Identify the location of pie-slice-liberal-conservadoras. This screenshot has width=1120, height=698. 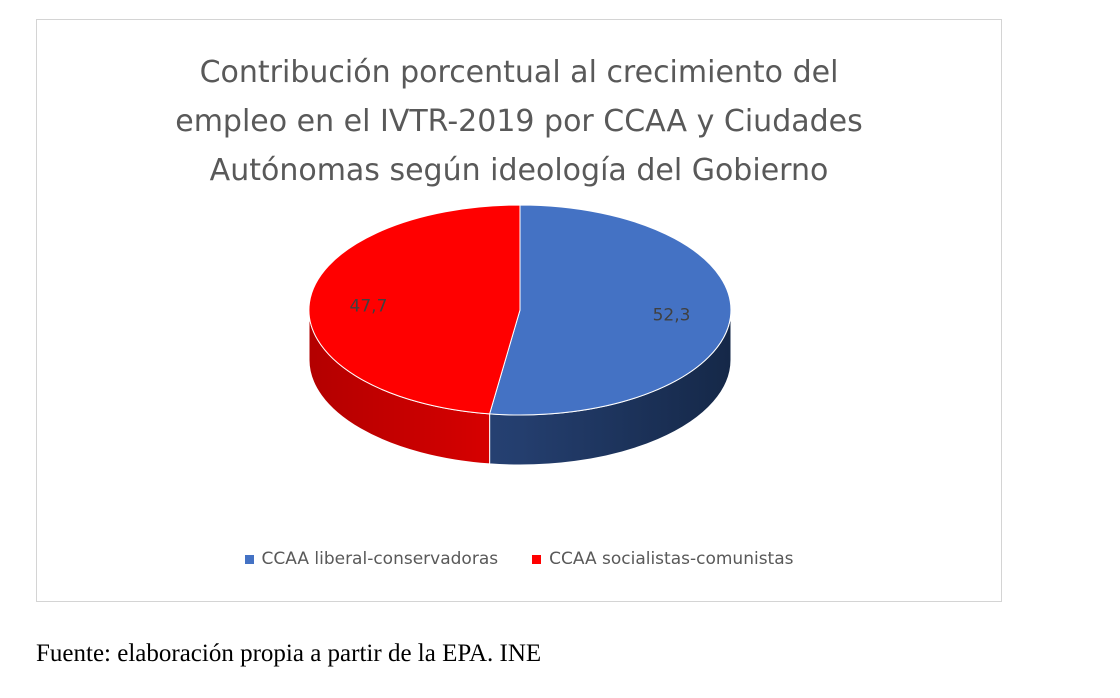
(610, 310).